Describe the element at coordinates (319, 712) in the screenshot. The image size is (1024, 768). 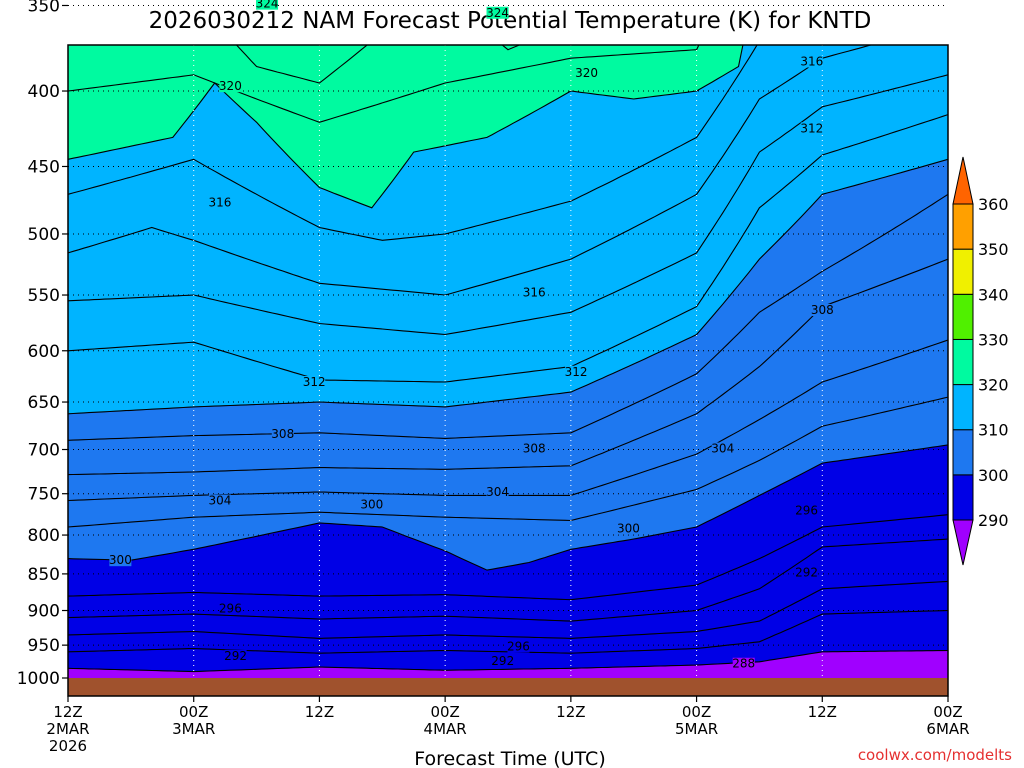
I see `x-tick-label-24-0: 12Z` at that location.